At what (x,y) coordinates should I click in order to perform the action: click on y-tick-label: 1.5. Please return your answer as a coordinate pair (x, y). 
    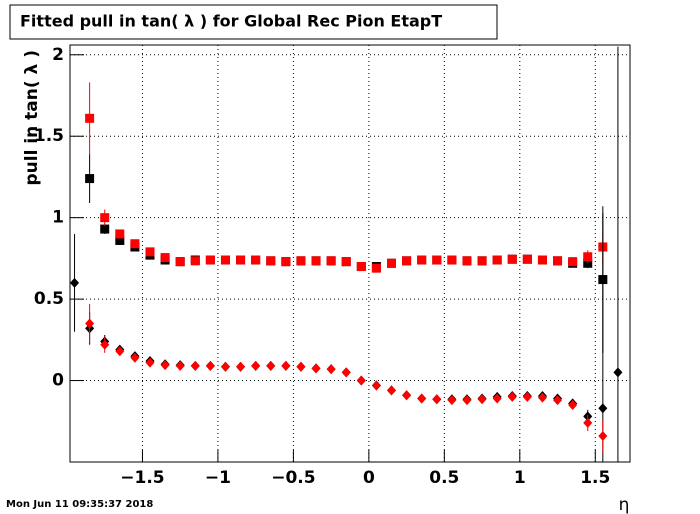
    Looking at the image, I should click on (49, 136).